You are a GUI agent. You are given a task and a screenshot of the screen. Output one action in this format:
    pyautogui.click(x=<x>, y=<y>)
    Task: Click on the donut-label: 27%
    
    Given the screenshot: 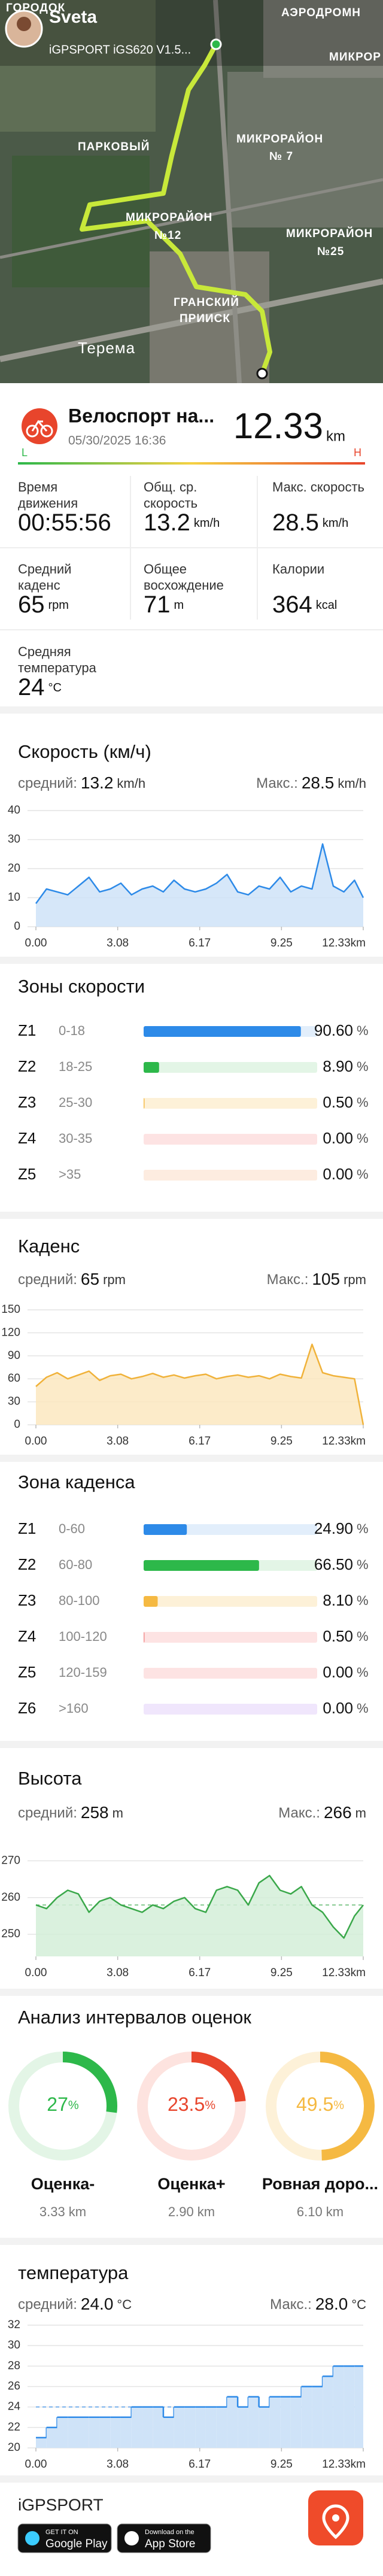 What is the action you would take?
    pyautogui.click(x=63, y=2104)
    